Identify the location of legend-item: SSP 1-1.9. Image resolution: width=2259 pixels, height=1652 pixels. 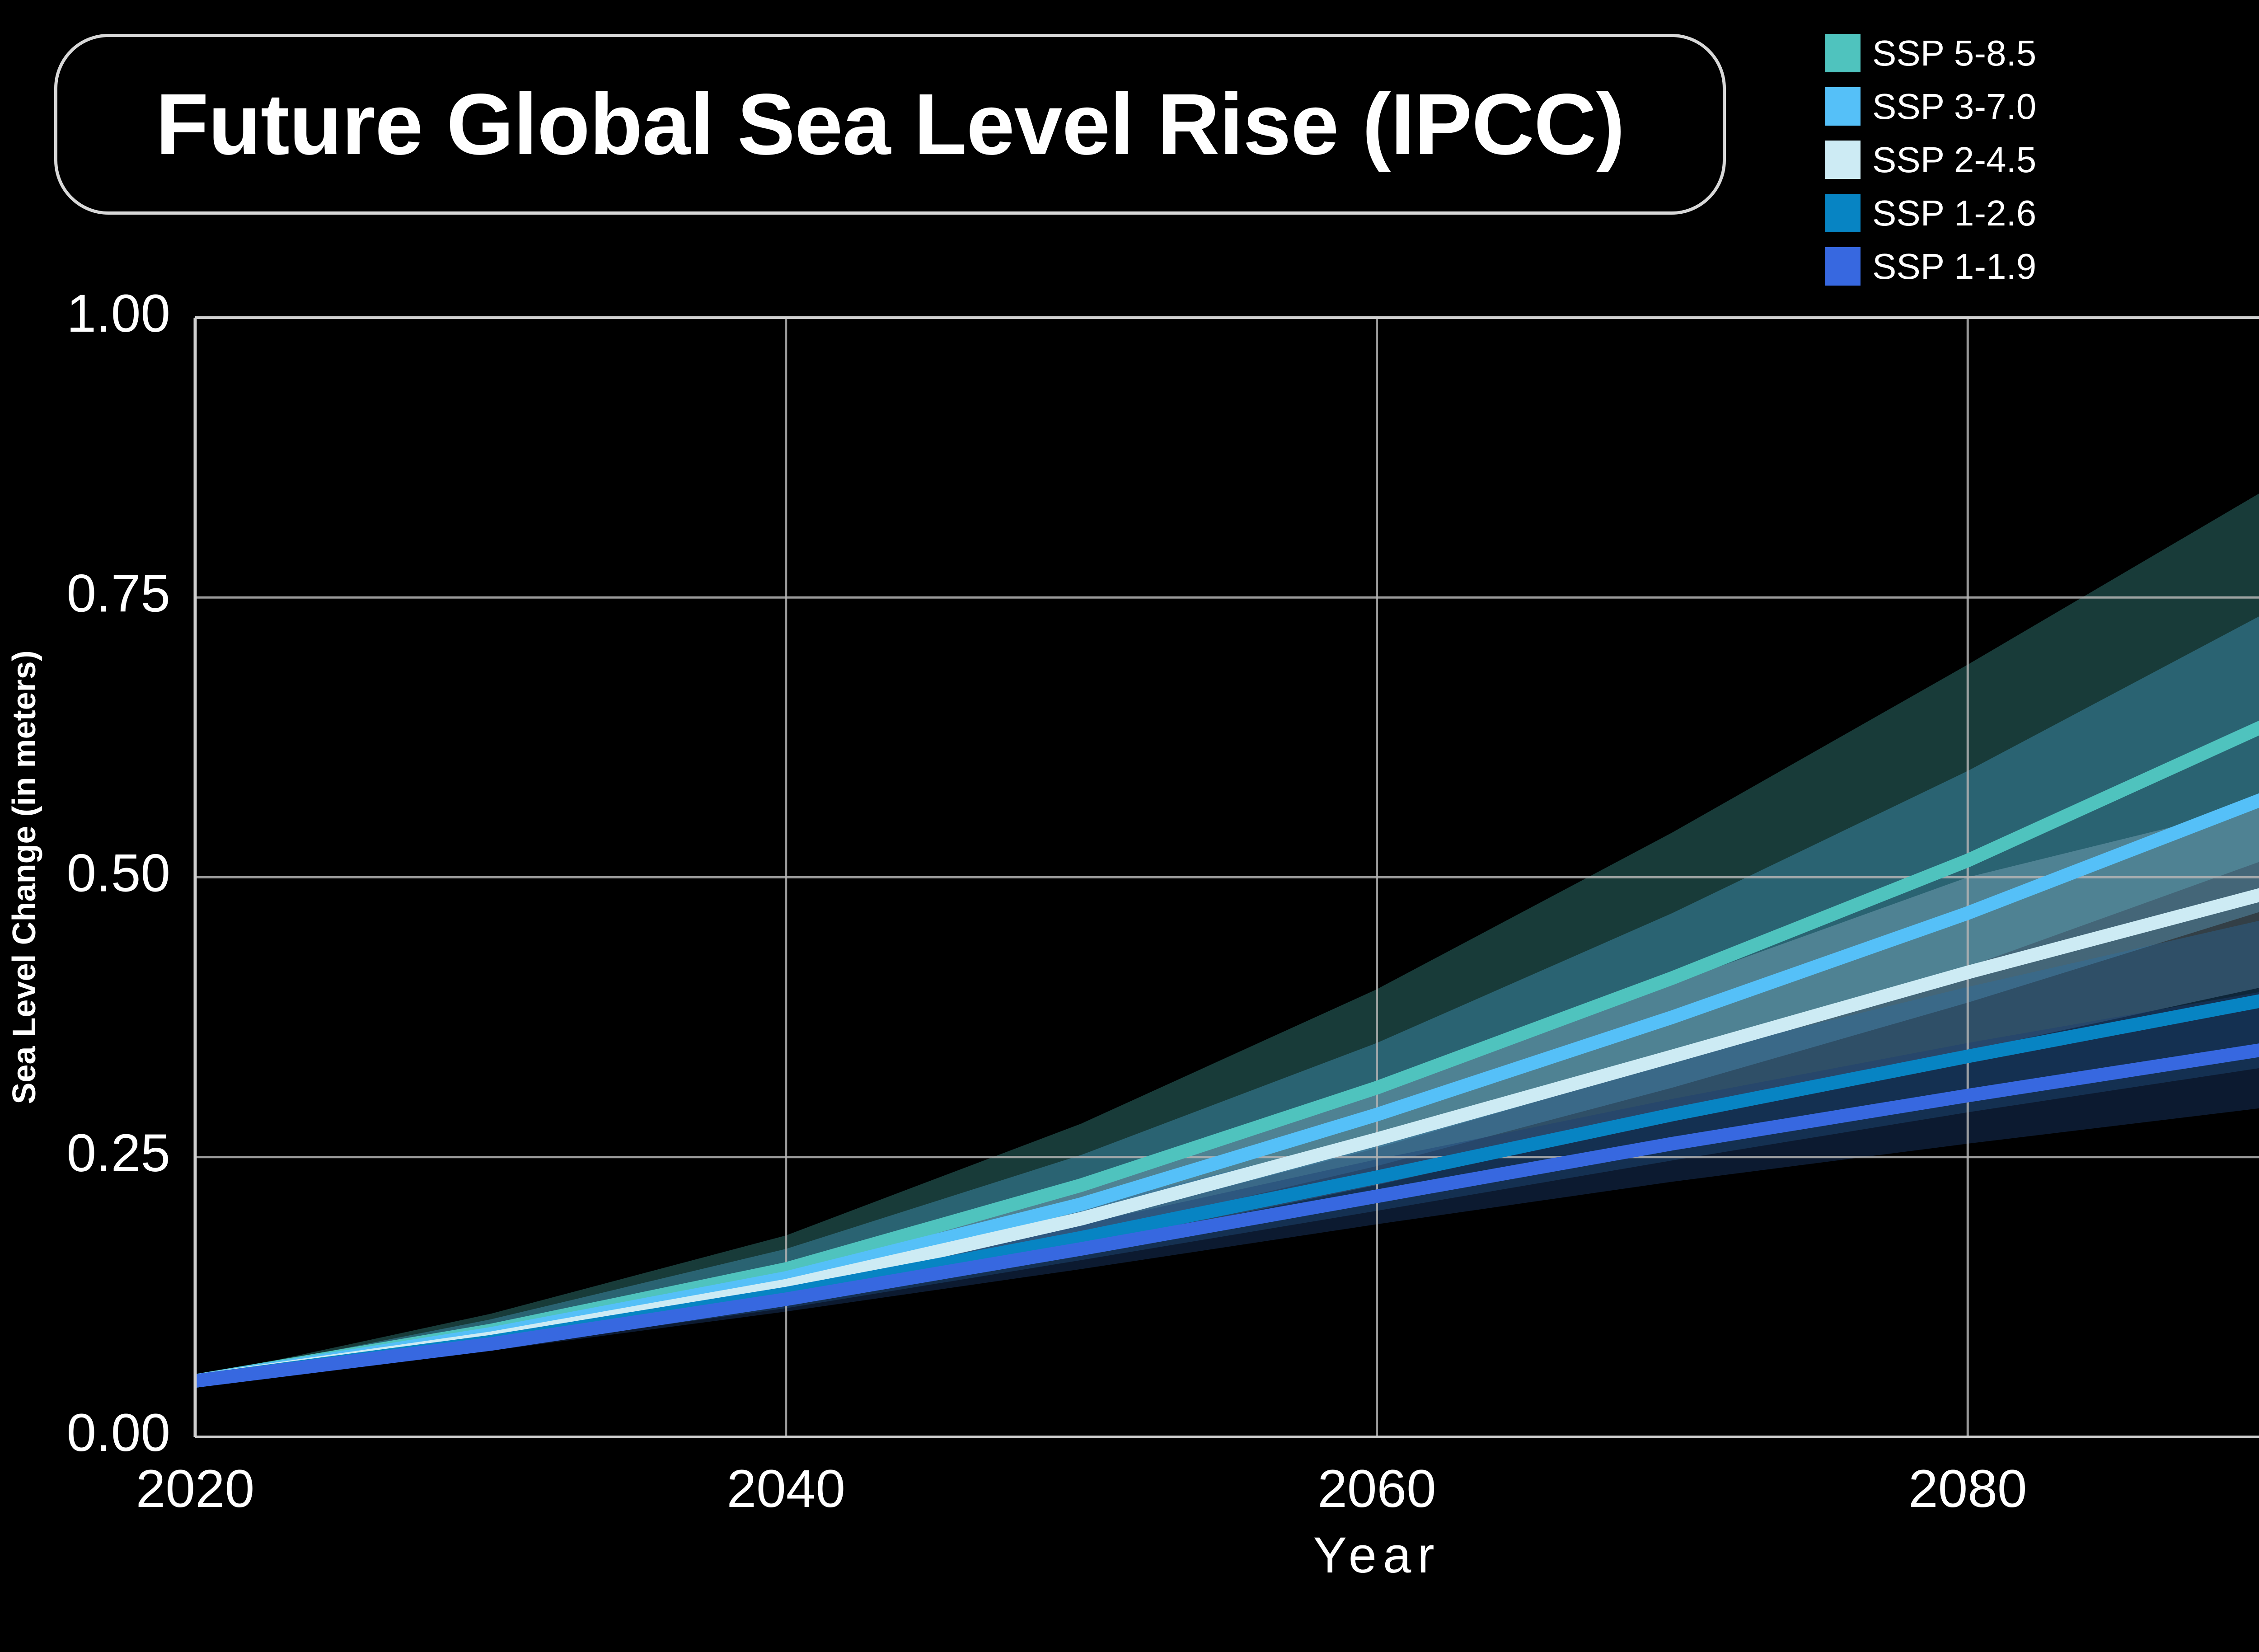
(1930, 266).